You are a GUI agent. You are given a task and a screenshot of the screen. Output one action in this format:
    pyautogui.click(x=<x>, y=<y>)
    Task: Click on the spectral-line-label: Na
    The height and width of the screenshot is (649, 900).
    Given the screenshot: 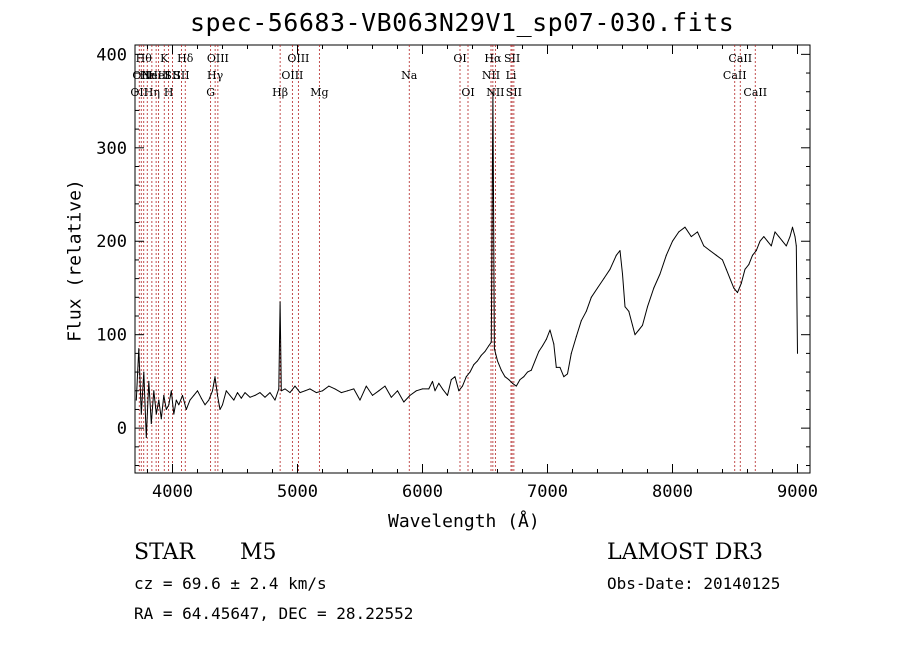 What is the action you would take?
    pyautogui.click(x=409, y=75)
    